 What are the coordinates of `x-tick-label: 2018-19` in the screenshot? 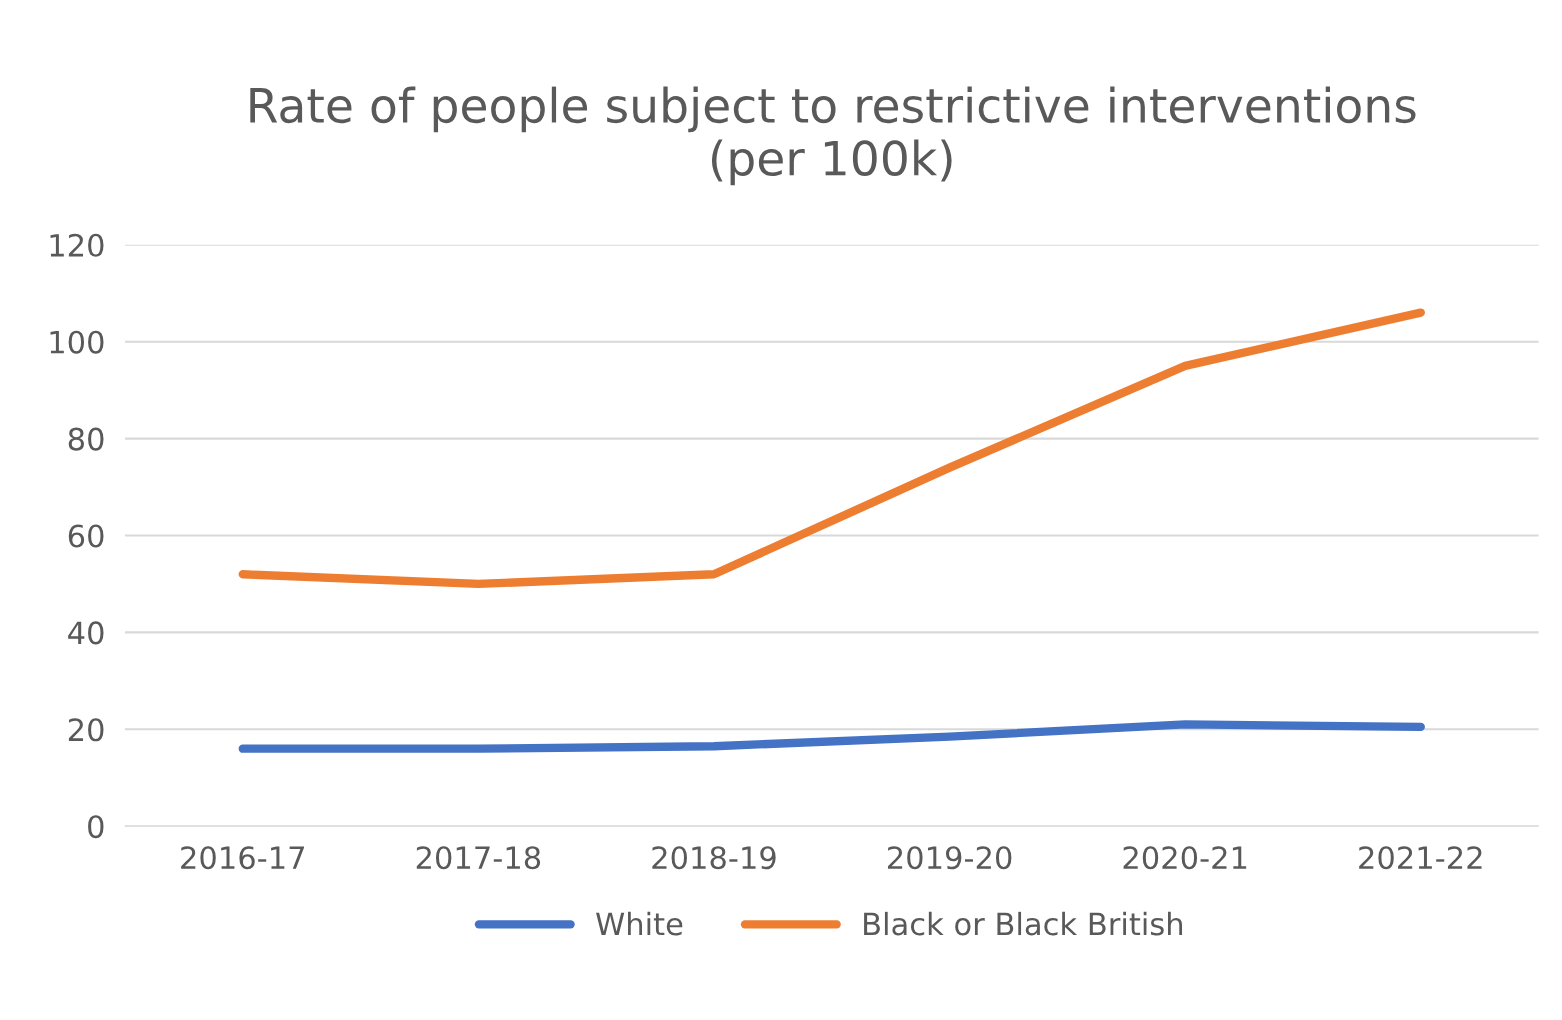 It's located at (714, 858).